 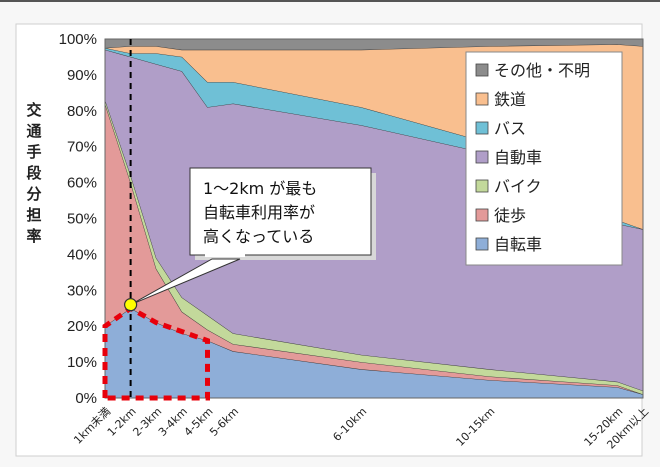 I want to click on y-tick-label: 80%, so click(x=82, y=111).